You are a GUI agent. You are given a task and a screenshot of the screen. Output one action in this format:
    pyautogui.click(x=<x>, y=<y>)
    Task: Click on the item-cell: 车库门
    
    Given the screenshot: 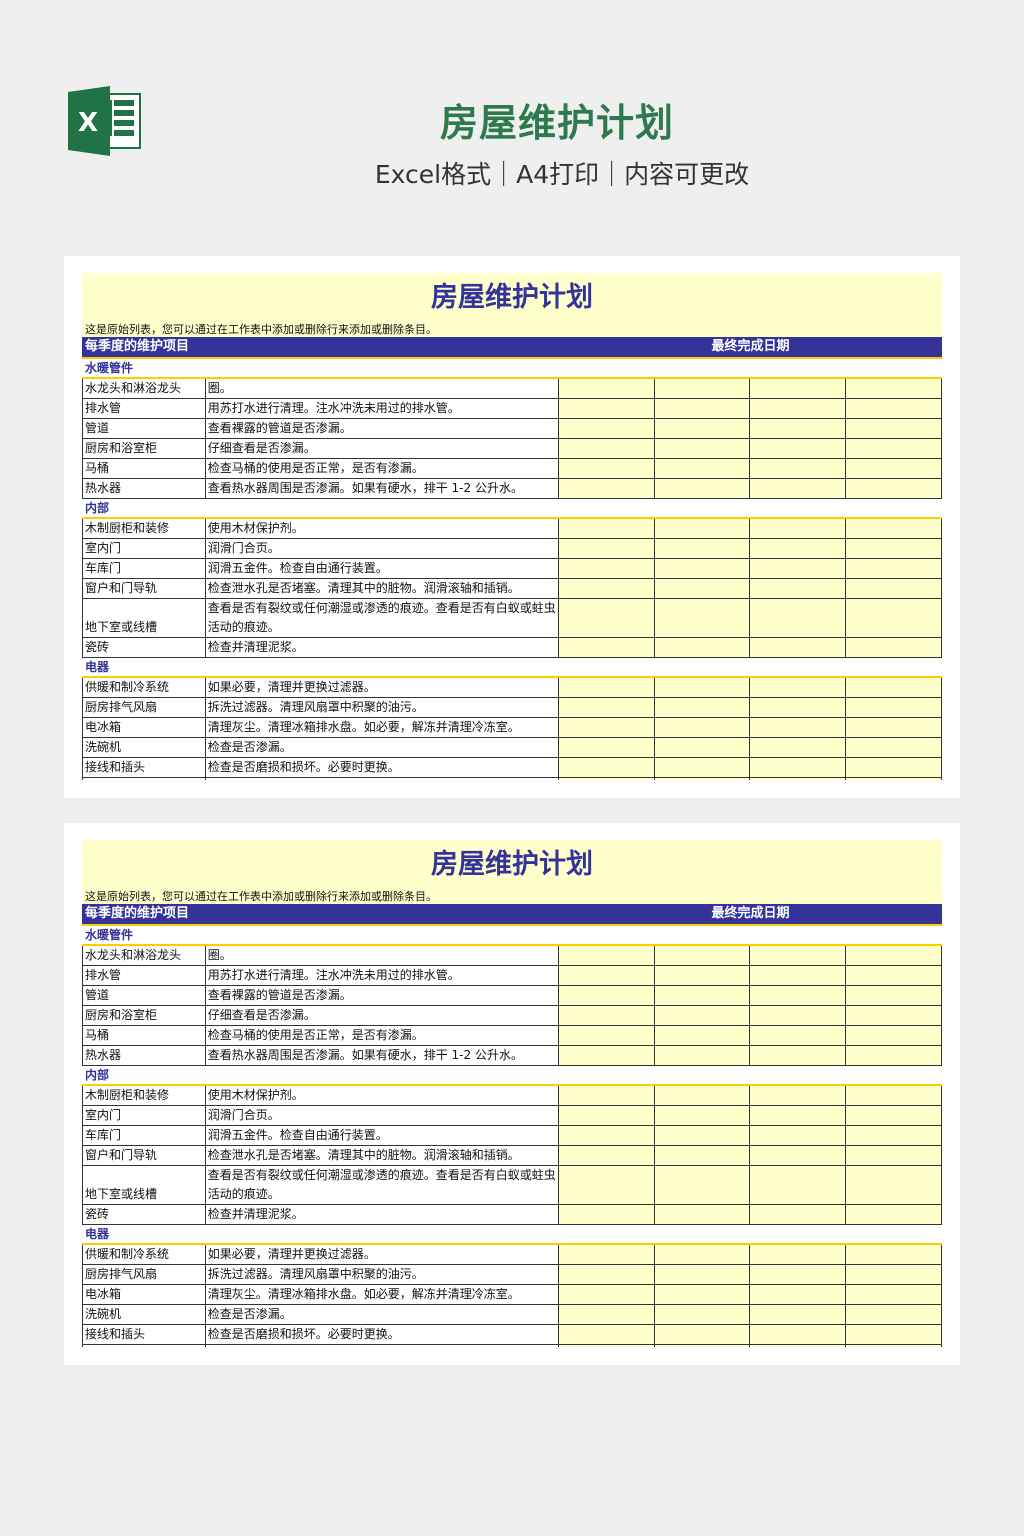 What is the action you would take?
    pyautogui.click(x=144, y=1135)
    